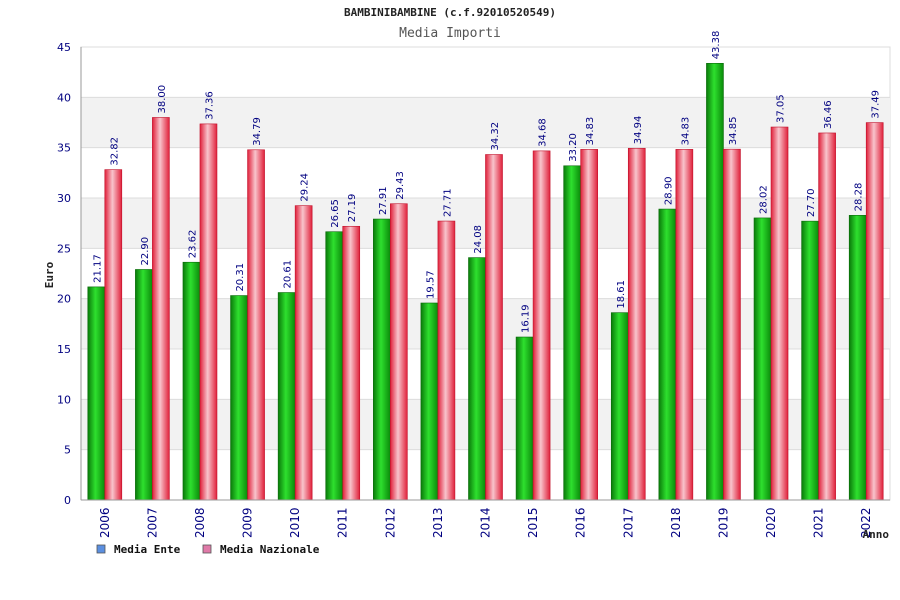 The image size is (900, 600). Describe the element at coordinates (827, 316) in the screenshot. I see `bar-media-nazionale-2021` at that location.